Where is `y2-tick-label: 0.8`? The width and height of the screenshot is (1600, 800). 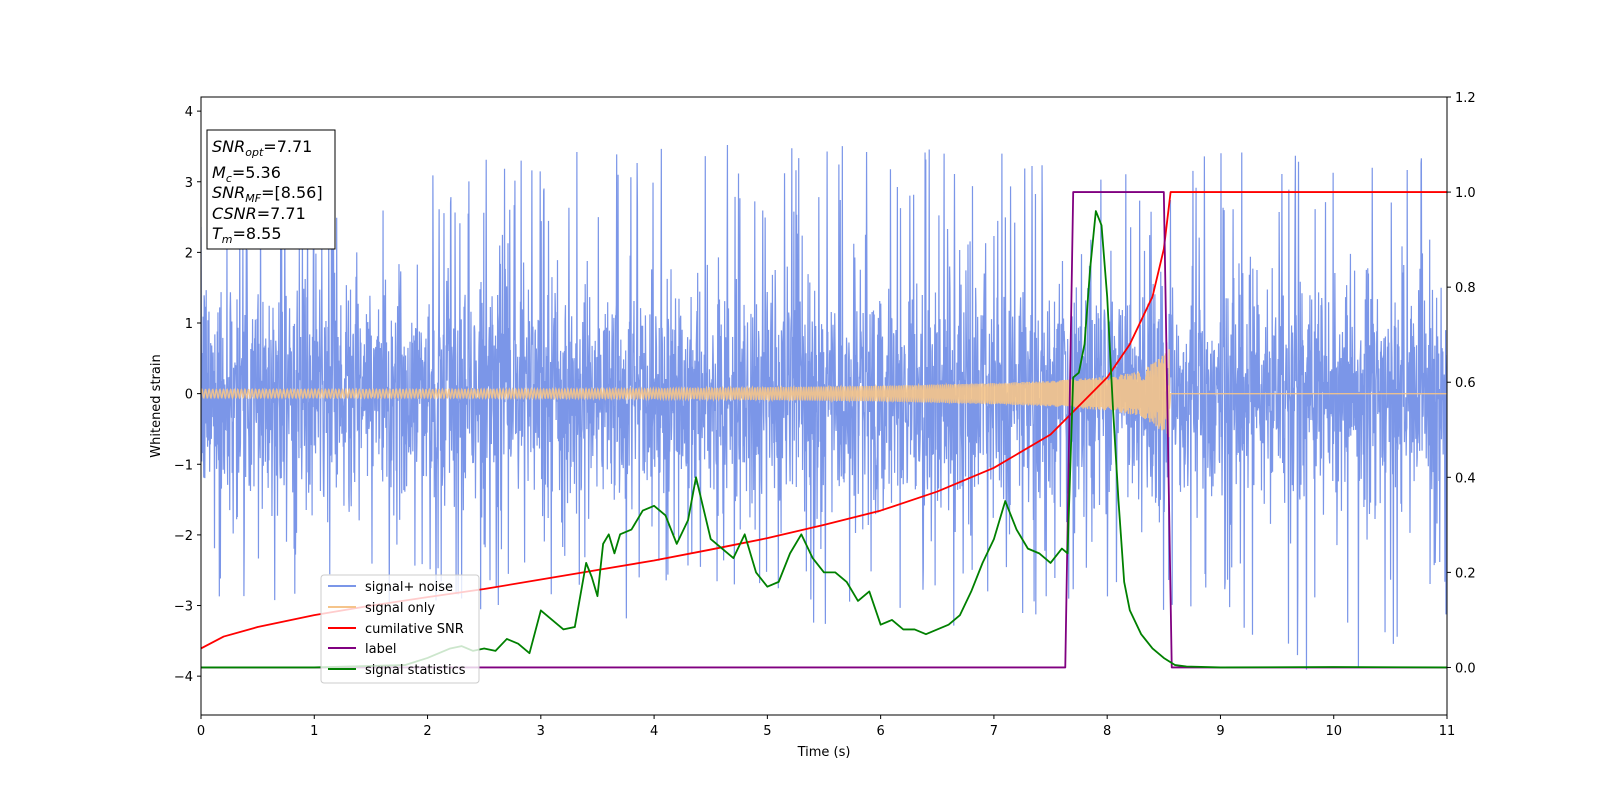 y2-tick-label: 0.8 is located at coordinates (1465, 288).